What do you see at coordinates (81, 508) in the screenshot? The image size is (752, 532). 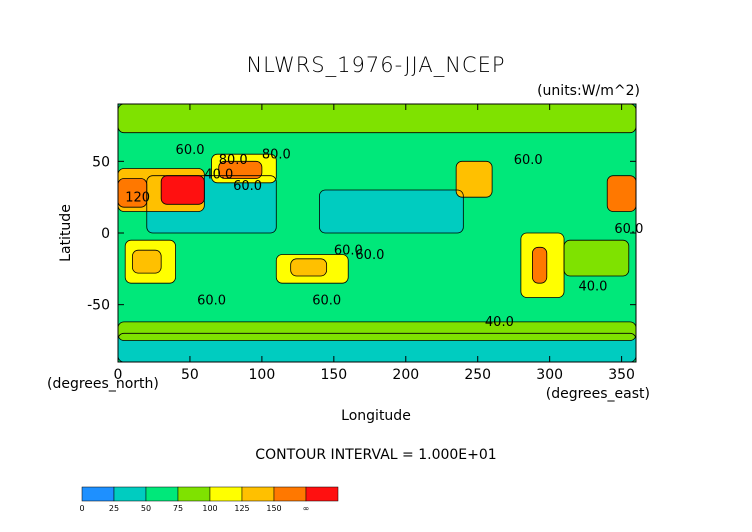 I see `colorbar-tick-label: 0` at bounding box center [81, 508].